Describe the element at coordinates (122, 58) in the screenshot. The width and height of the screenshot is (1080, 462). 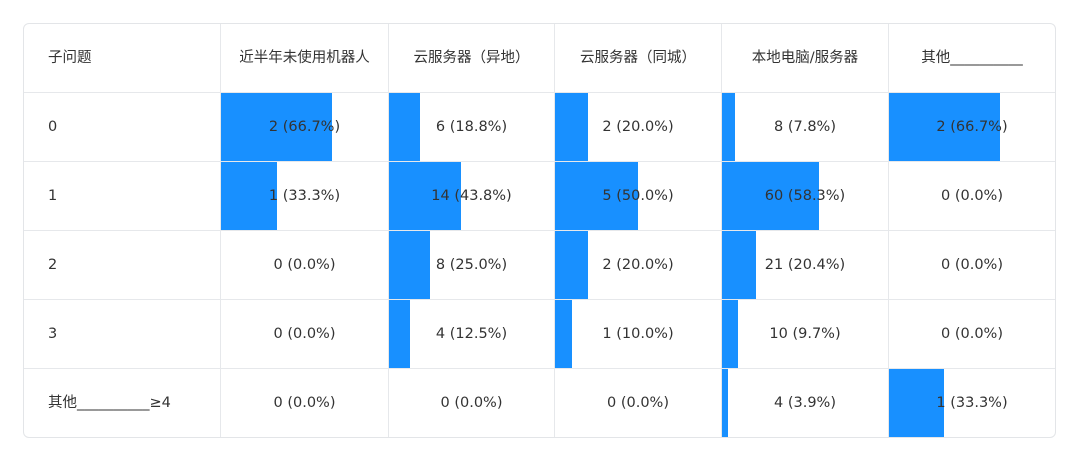
I see `header-subquestion: 子问题` at that location.